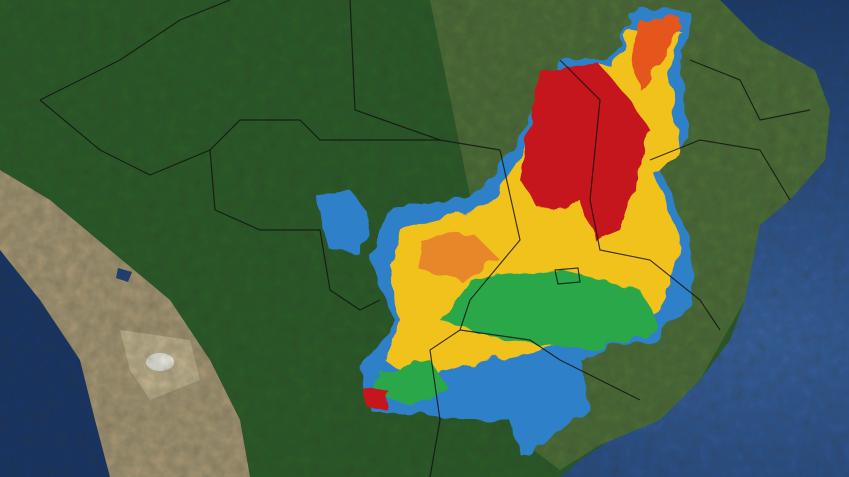 Image resolution: width=849 pixels, height=477 pixels. I want to click on region-orange-west, so click(460, 255).